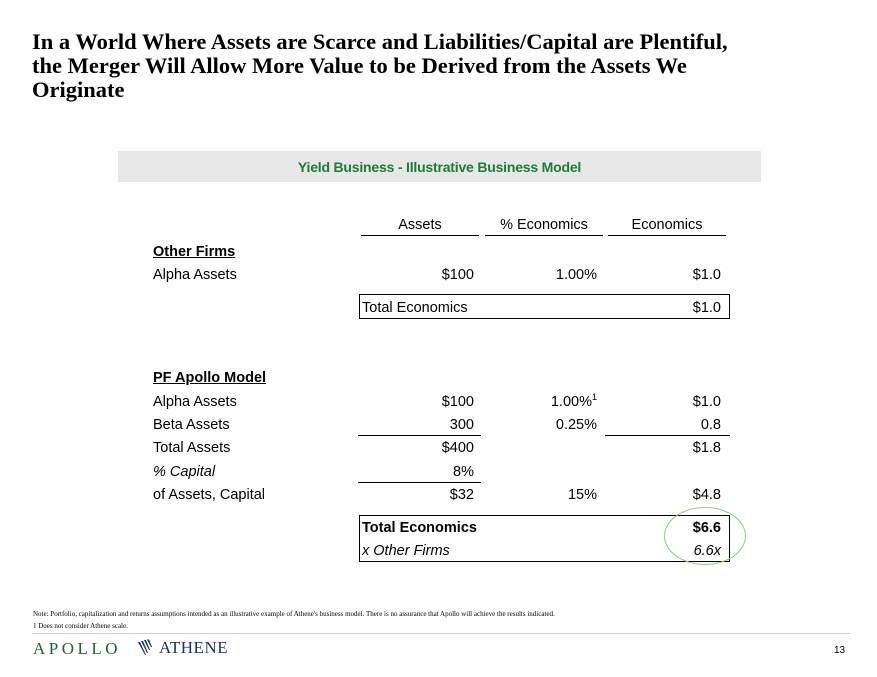  I want to click on cell-pct-economics: 0.25%, so click(576, 425).